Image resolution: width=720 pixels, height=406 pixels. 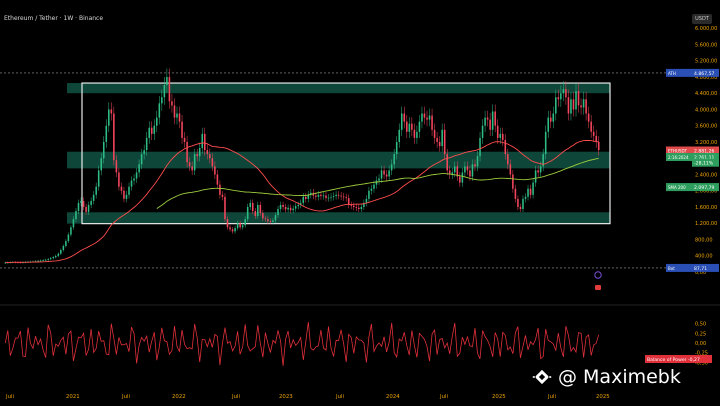 I want to click on time-tick-label: 2022, so click(x=179, y=397).